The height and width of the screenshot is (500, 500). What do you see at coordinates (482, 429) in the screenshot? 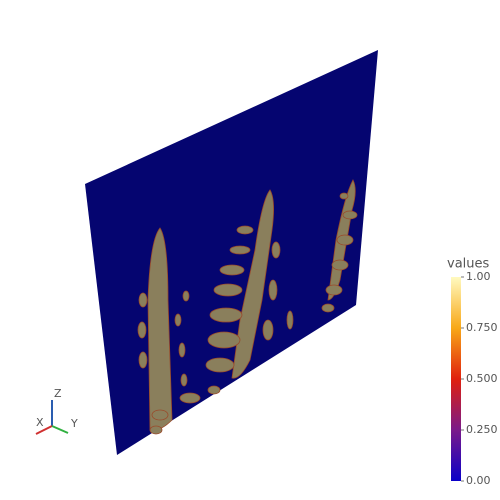
I see `tick-label: 0.250` at bounding box center [482, 429].